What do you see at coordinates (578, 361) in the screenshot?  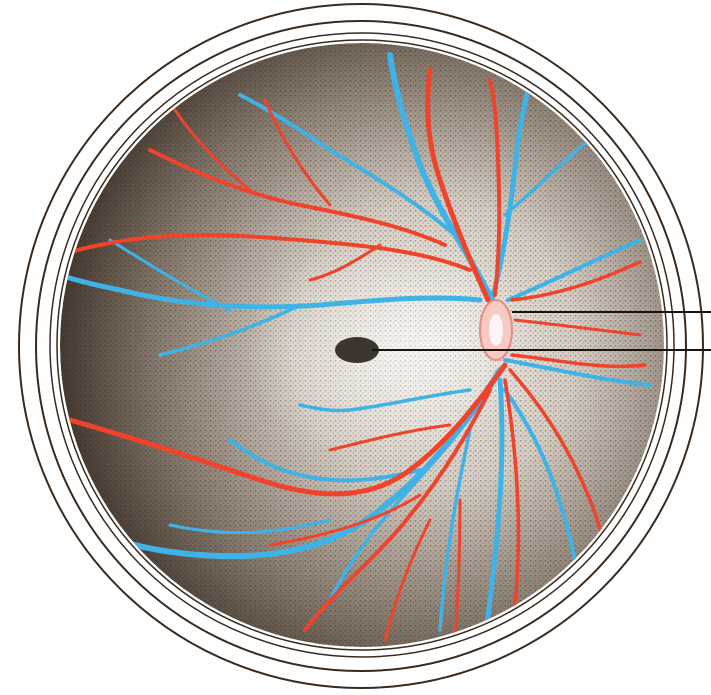 I see `artery-nasal-inferior` at bounding box center [578, 361].